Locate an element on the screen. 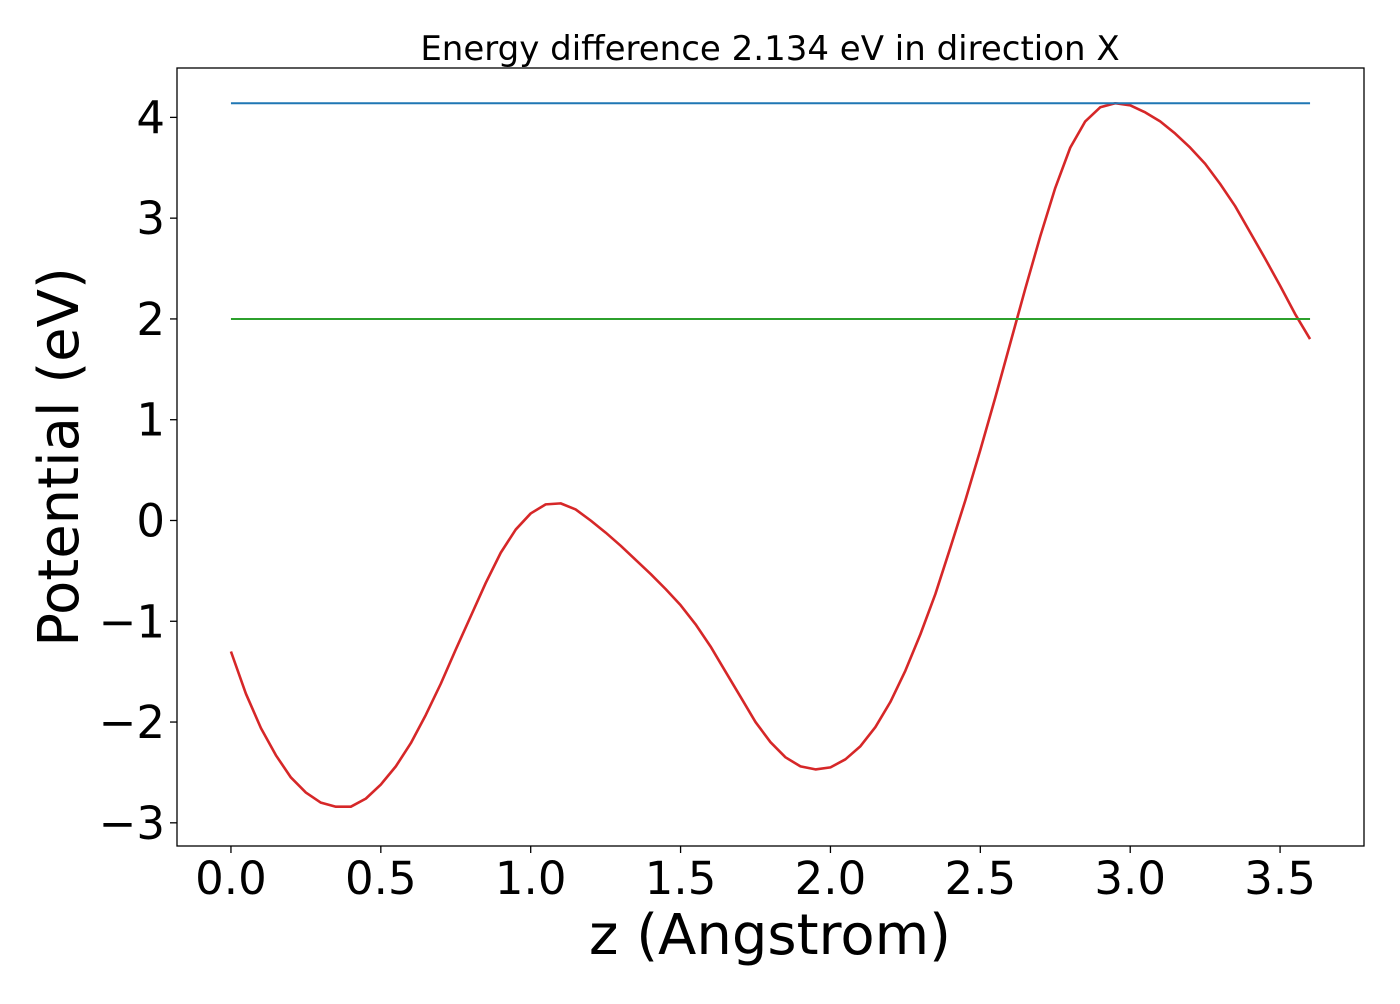 Image resolution: width=1400 pixels, height=1004 pixels. x-tick-label: 2.5 is located at coordinates (981, 878).